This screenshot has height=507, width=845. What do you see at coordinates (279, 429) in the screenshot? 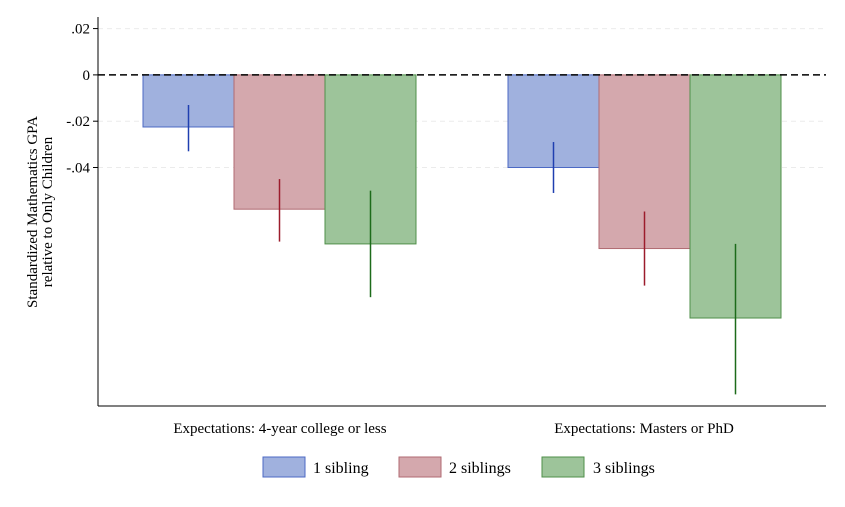
I see `category-label: Expectations: 4-year college or less` at bounding box center [279, 429].